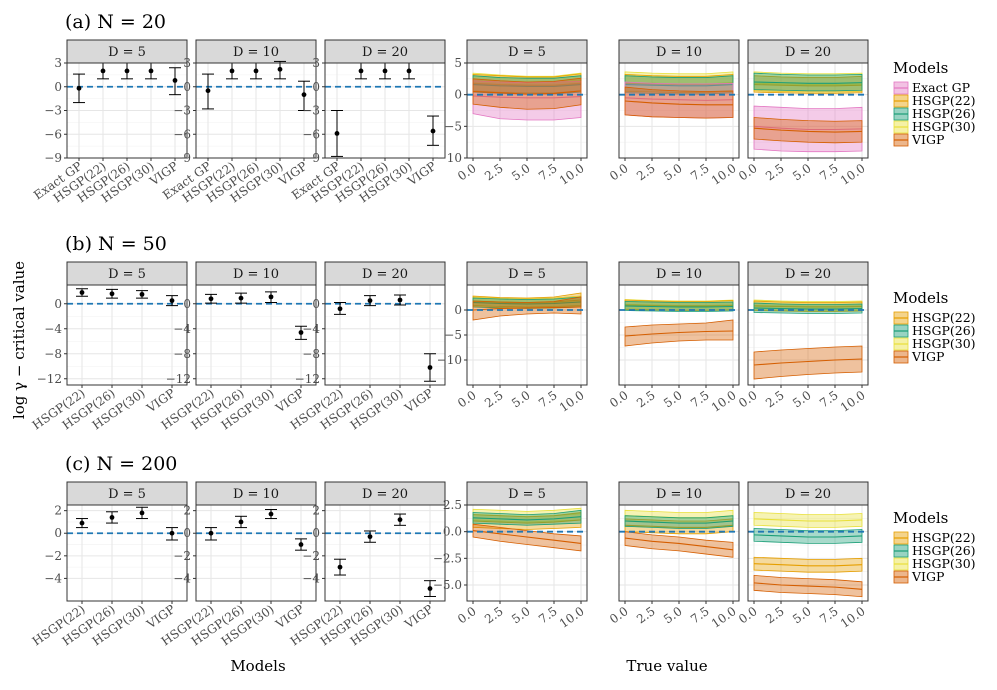 This screenshot has width=997, height=690. Describe the element at coordinates (182, 134) in the screenshot. I see `y-tick-label: −6` at that location.